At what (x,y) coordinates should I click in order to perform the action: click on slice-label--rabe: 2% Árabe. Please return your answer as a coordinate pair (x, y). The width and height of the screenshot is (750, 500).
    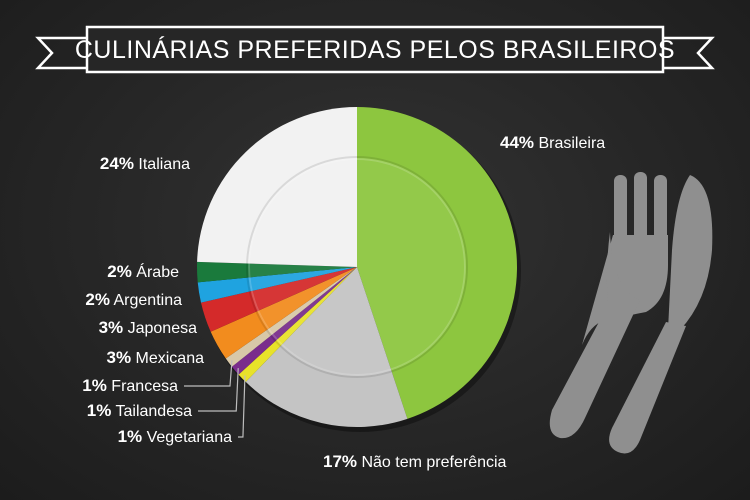
    Looking at the image, I should click on (143, 271).